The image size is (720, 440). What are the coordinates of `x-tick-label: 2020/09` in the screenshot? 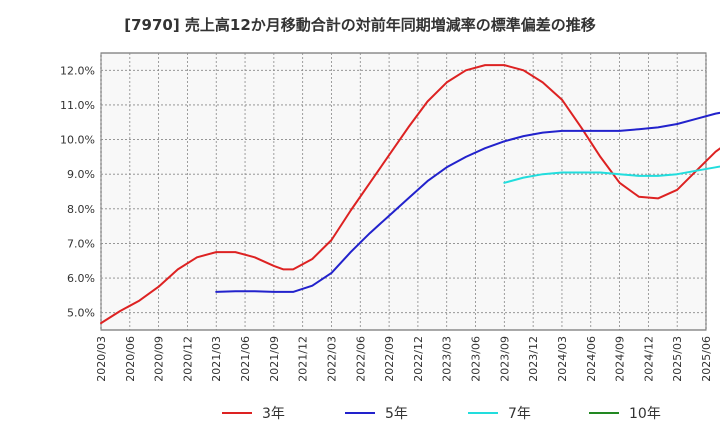 It's located at (159, 359).